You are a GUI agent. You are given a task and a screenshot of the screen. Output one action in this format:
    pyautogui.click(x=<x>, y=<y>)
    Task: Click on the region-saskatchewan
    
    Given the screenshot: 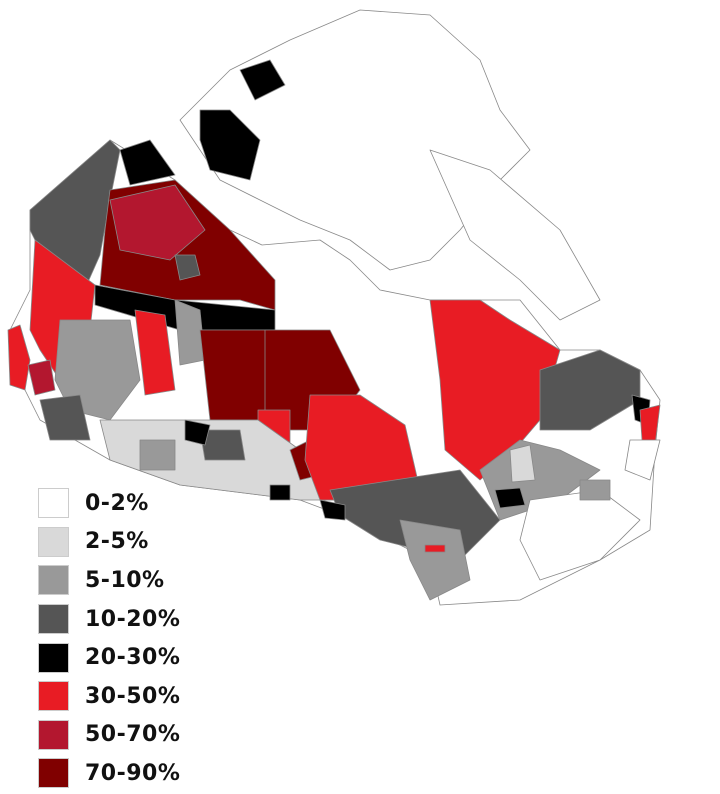 What is the action you would take?
    pyautogui.click(x=235, y=375)
    